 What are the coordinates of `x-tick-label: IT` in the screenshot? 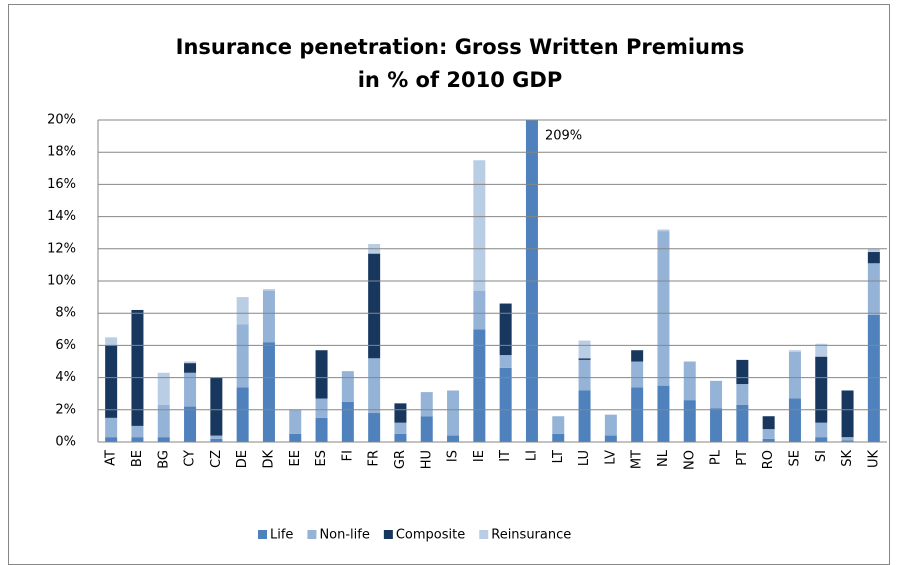 It's located at (505, 456).